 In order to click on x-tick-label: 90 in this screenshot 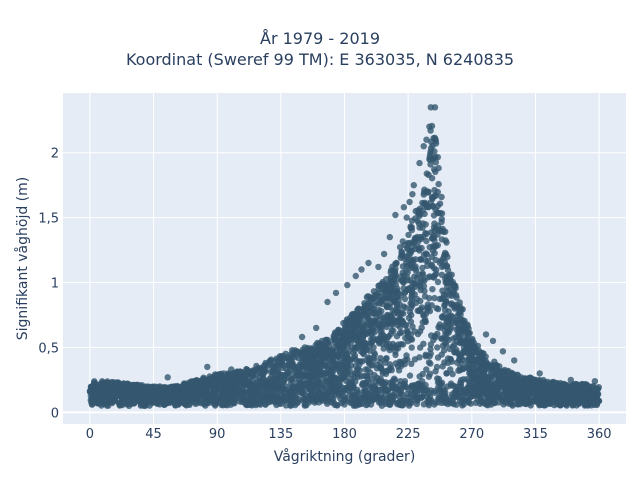, I will do `click(217, 434)`.